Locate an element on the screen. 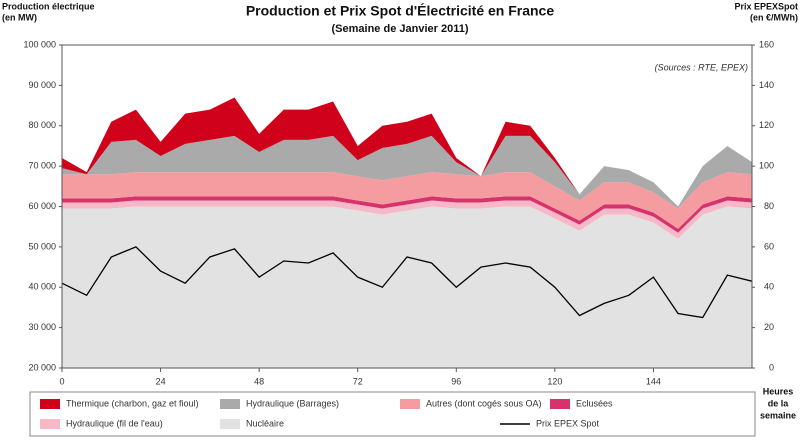 The height and width of the screenshot is (440, 800). legend-label: Eclusées is located at coordinates (594, 403).